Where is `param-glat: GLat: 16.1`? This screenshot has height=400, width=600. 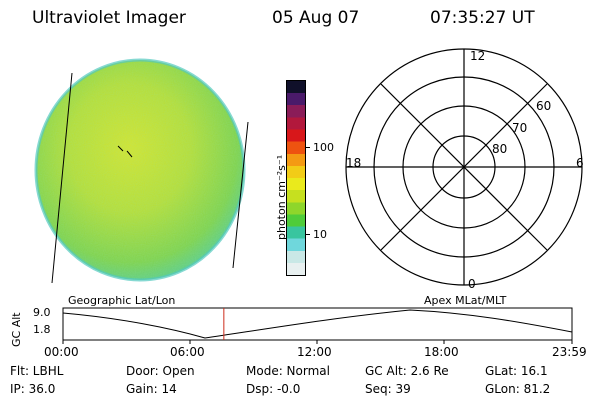 param-glat: GLat: 16.1 is located at coordinates (516, 371).